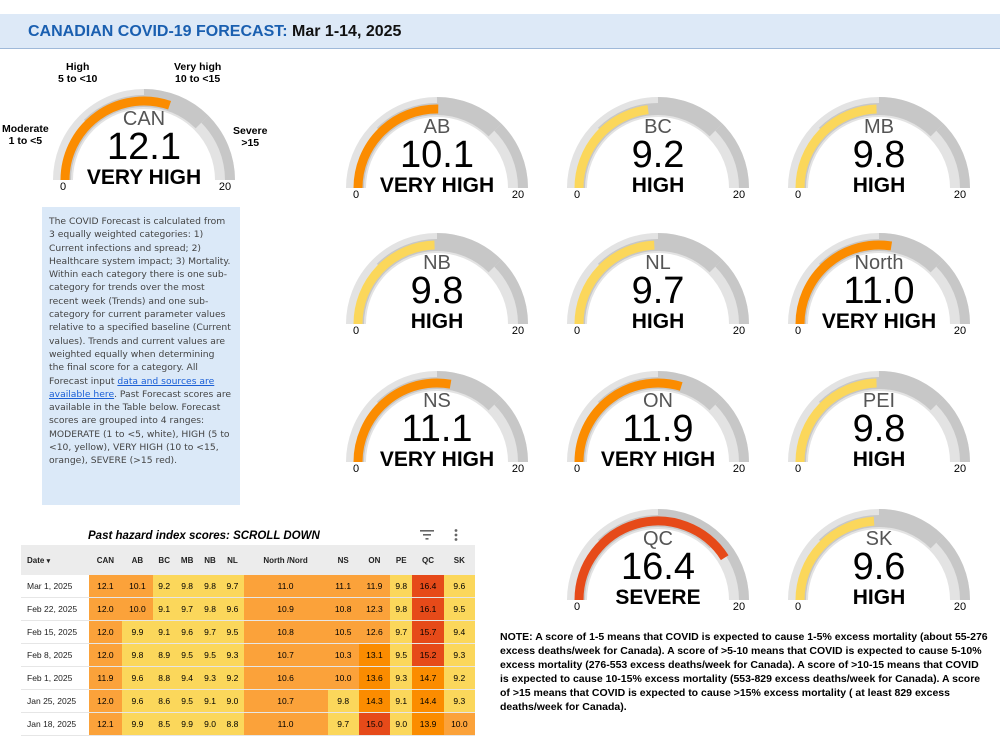 Image resolution: width=1000 pixels, height=751 pixels. What do you see at coordinates (105, 560) in the screenshot?
I see `column-header: CAN` at bounding box center [105, 560].